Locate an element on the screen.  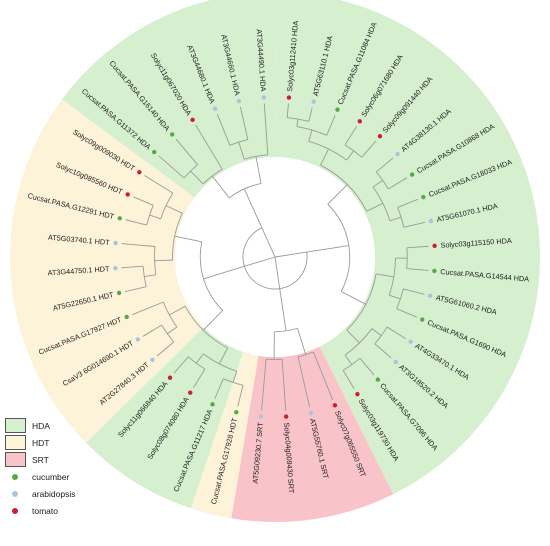
legend-item-tomato: tomato is located at coordinates (75, 510).